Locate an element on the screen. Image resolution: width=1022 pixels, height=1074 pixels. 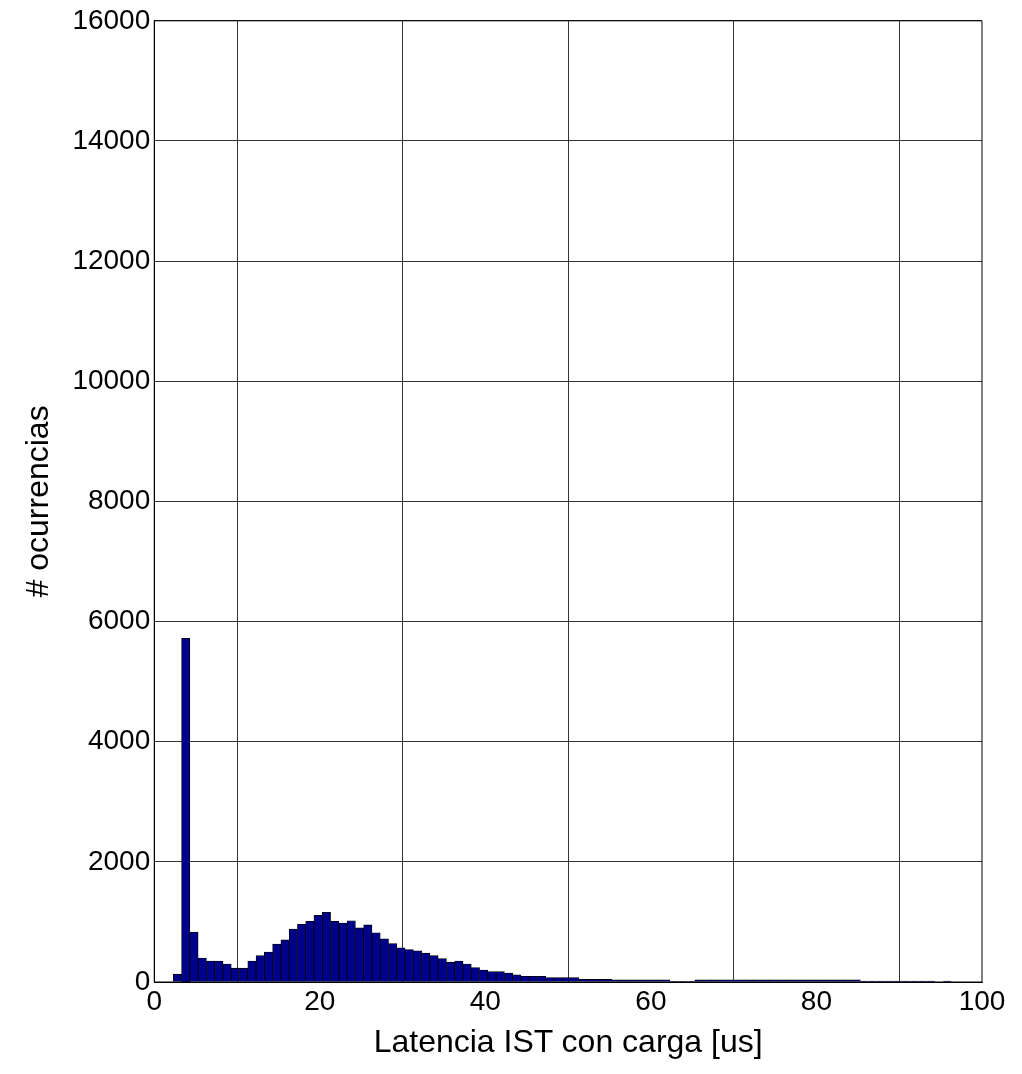
y-tick-label: 12000 is located at coordinates (111, 259).